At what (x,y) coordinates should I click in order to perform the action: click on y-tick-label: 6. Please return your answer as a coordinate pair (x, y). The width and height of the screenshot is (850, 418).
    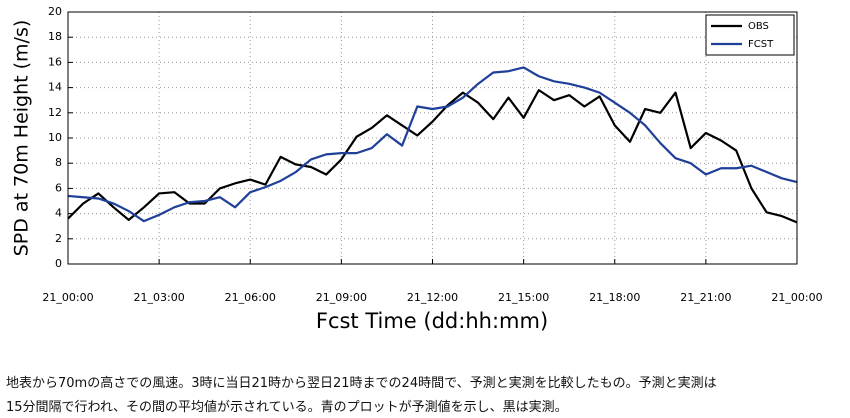
    Looking at the image, I should click on (58, 187).